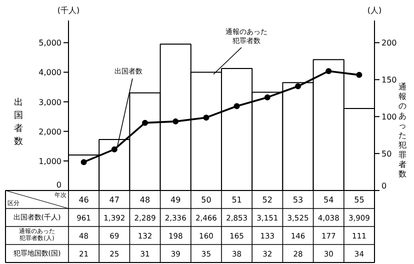 Image resolution: width=414 pixels, height=264 pixels. Describe the element at coordinates (389, 117) in the screenshot. I see `y2-tick-label: 100` at that location.